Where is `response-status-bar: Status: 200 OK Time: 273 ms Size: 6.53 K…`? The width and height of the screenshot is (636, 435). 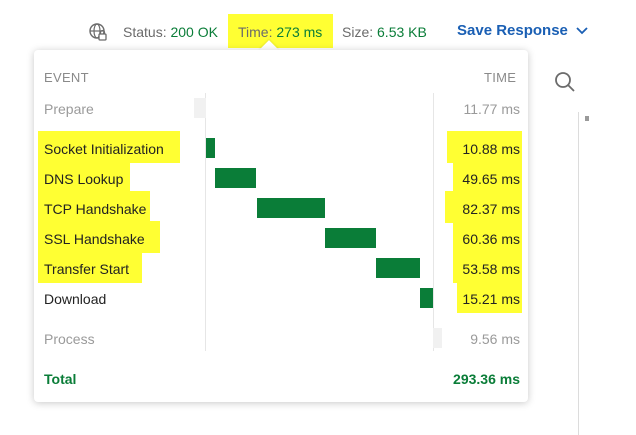
response-status-bar: Status: 200 OK Time: 273 ms Size: 6.53 K… is located at coordinates (318, 32).